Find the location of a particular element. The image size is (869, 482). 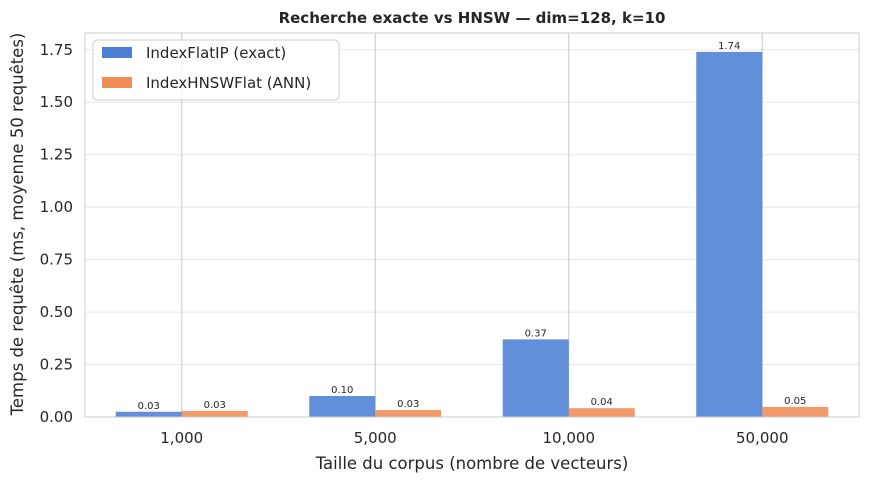

bar-value-label: 0.05 is located at coordinates (795, 401).